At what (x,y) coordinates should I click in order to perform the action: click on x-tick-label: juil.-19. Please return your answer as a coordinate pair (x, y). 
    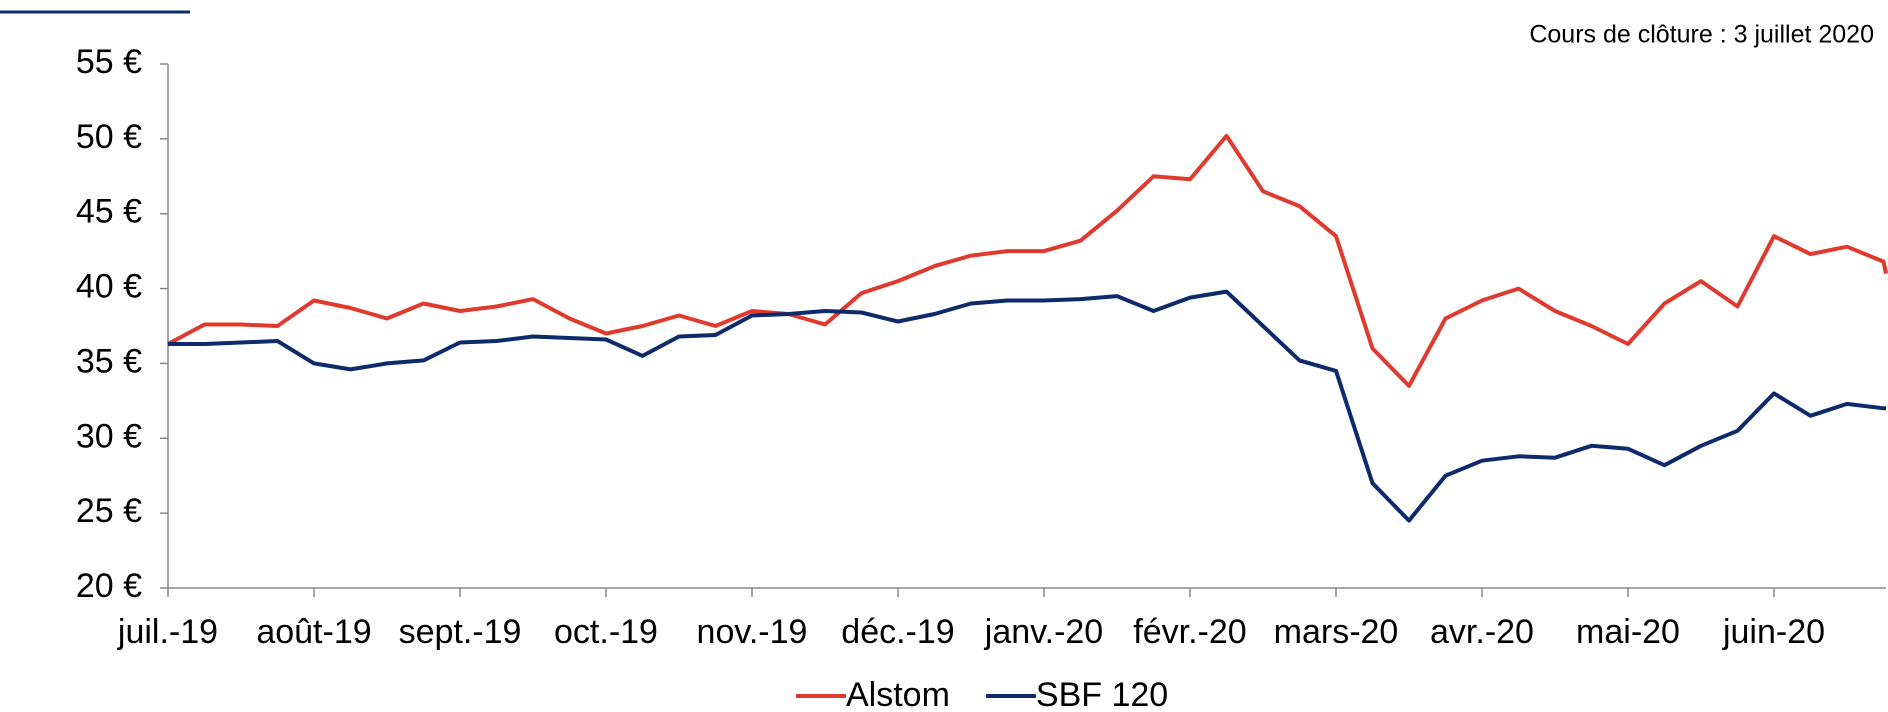
    Looking at the image, I should click on (167, 632).